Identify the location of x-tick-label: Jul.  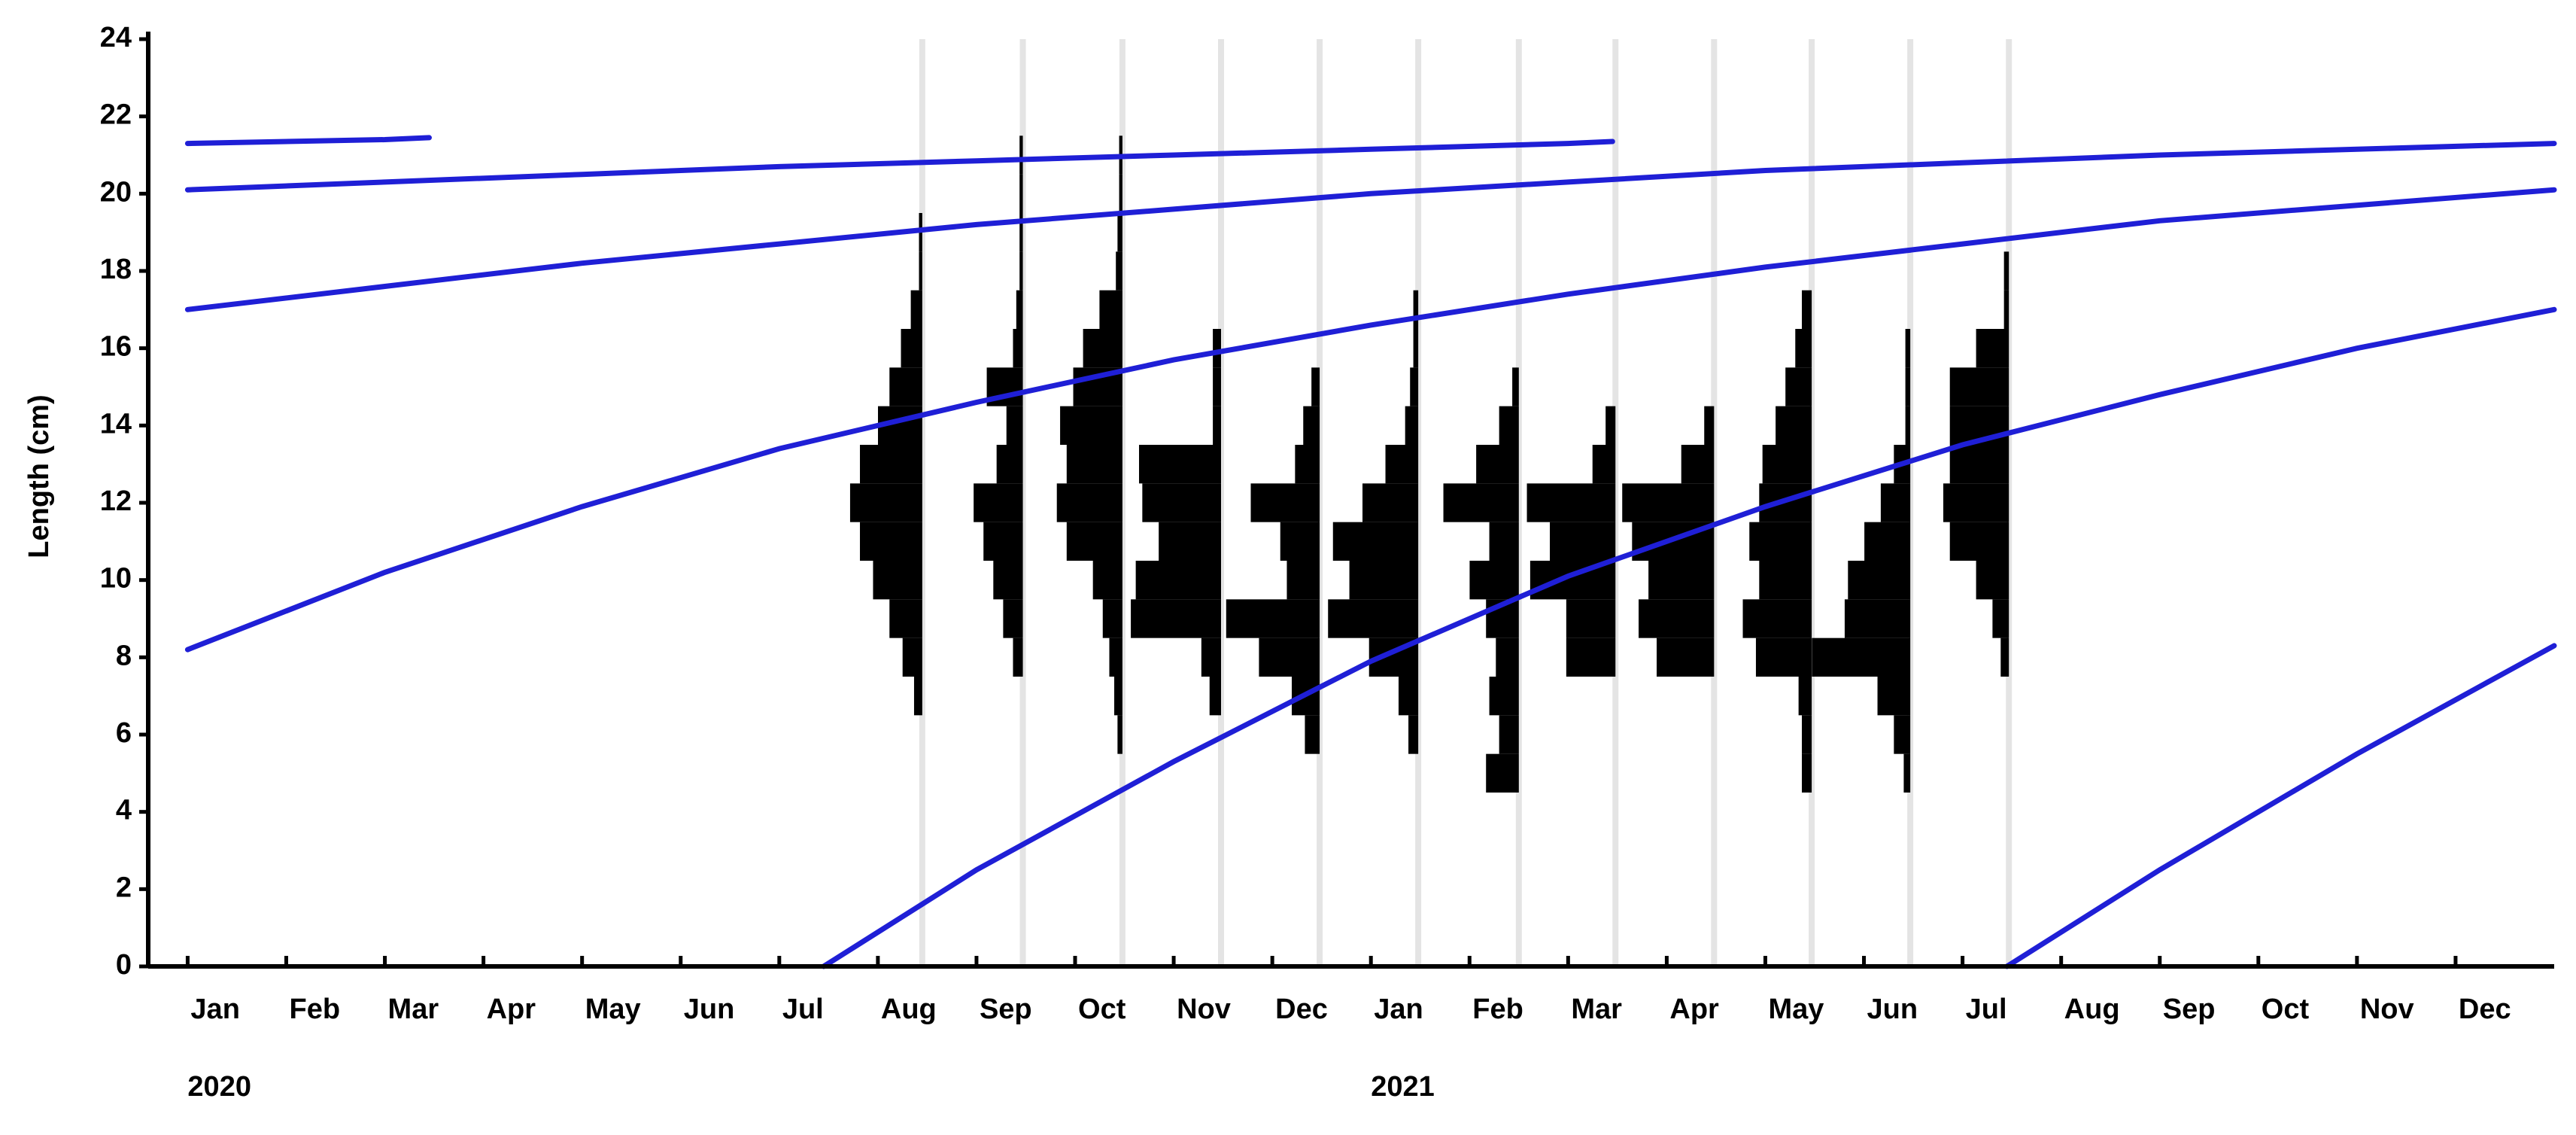
(1986, 1009).